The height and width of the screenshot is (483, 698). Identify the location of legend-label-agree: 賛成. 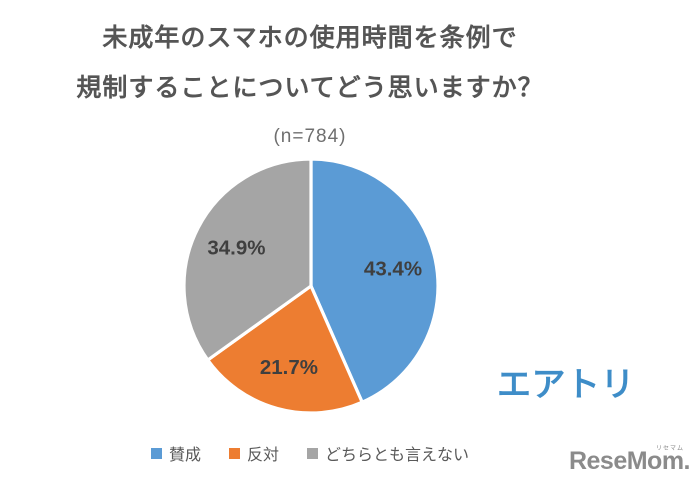
(184, 455).